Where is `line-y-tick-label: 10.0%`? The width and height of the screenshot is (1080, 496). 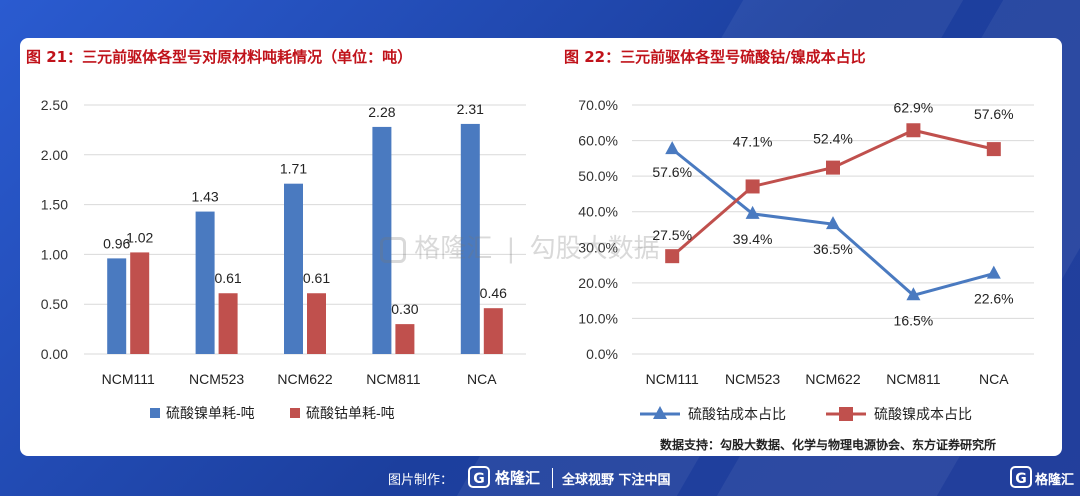
line-y-tick-label: 10.0% is located at coordinates (598, 318).